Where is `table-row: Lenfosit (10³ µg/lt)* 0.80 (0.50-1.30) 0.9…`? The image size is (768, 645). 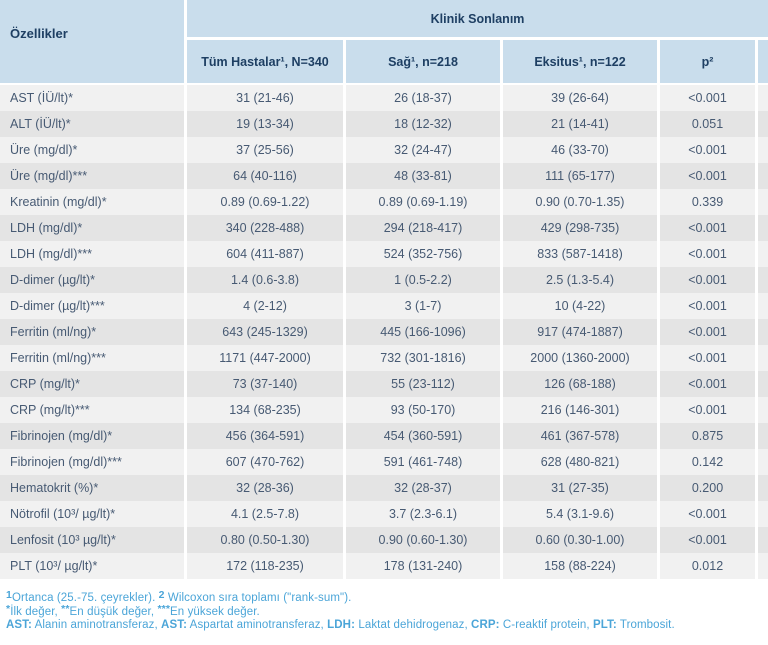
table-row: Lenfosit (10³ µg/lt)* 0.80 (0.50-1.30) 0.9… is located at coordinates (384, 540).